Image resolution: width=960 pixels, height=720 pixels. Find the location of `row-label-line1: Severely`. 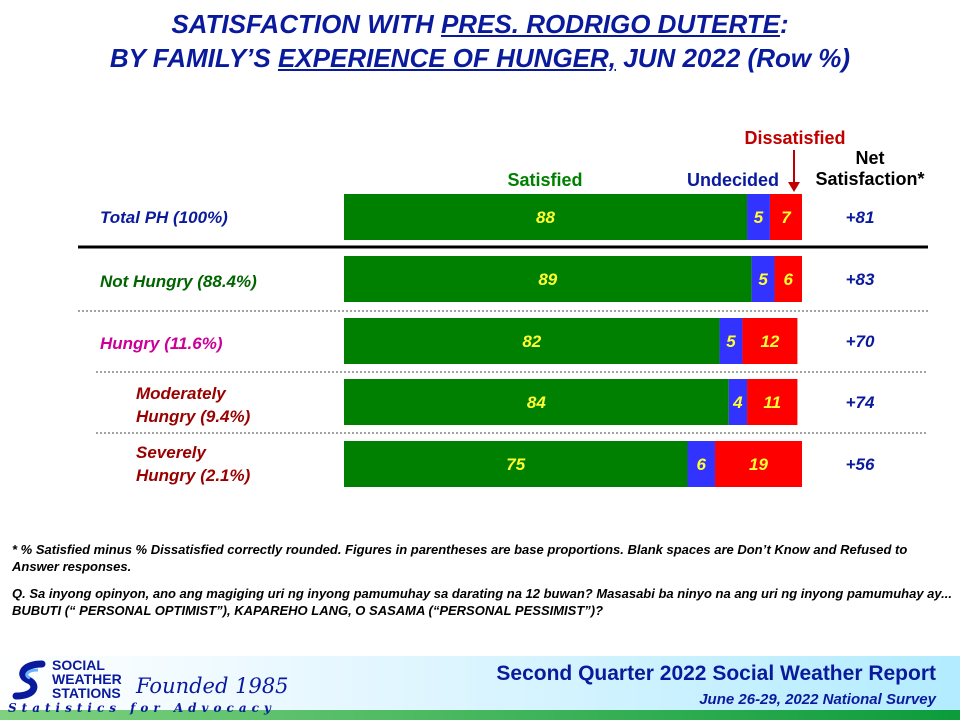

row-label-line1: Severely is located at coordinates (171, 452).